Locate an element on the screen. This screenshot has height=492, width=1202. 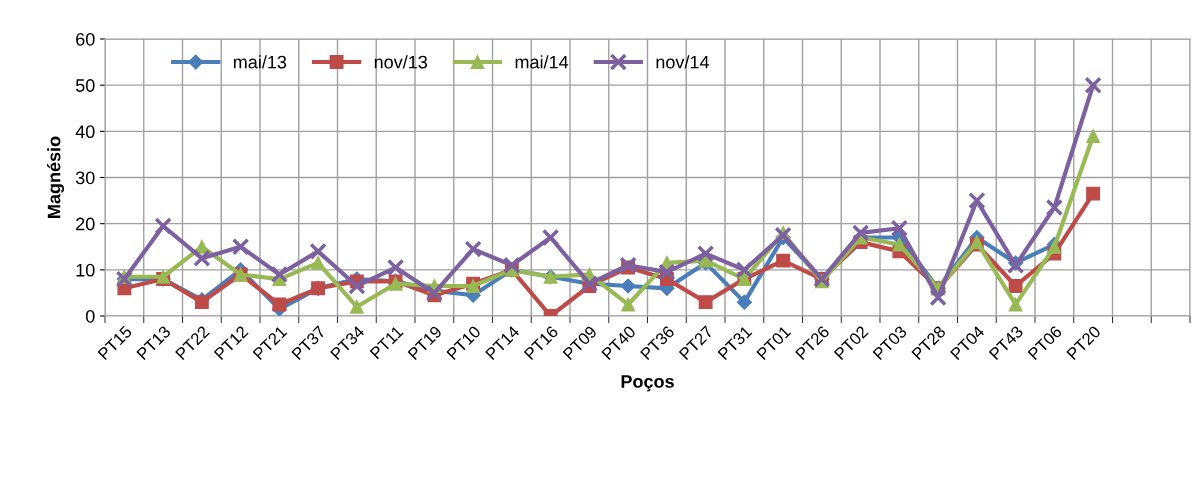
y-axis-title: Magnésio is located at coordinates (56, 177).